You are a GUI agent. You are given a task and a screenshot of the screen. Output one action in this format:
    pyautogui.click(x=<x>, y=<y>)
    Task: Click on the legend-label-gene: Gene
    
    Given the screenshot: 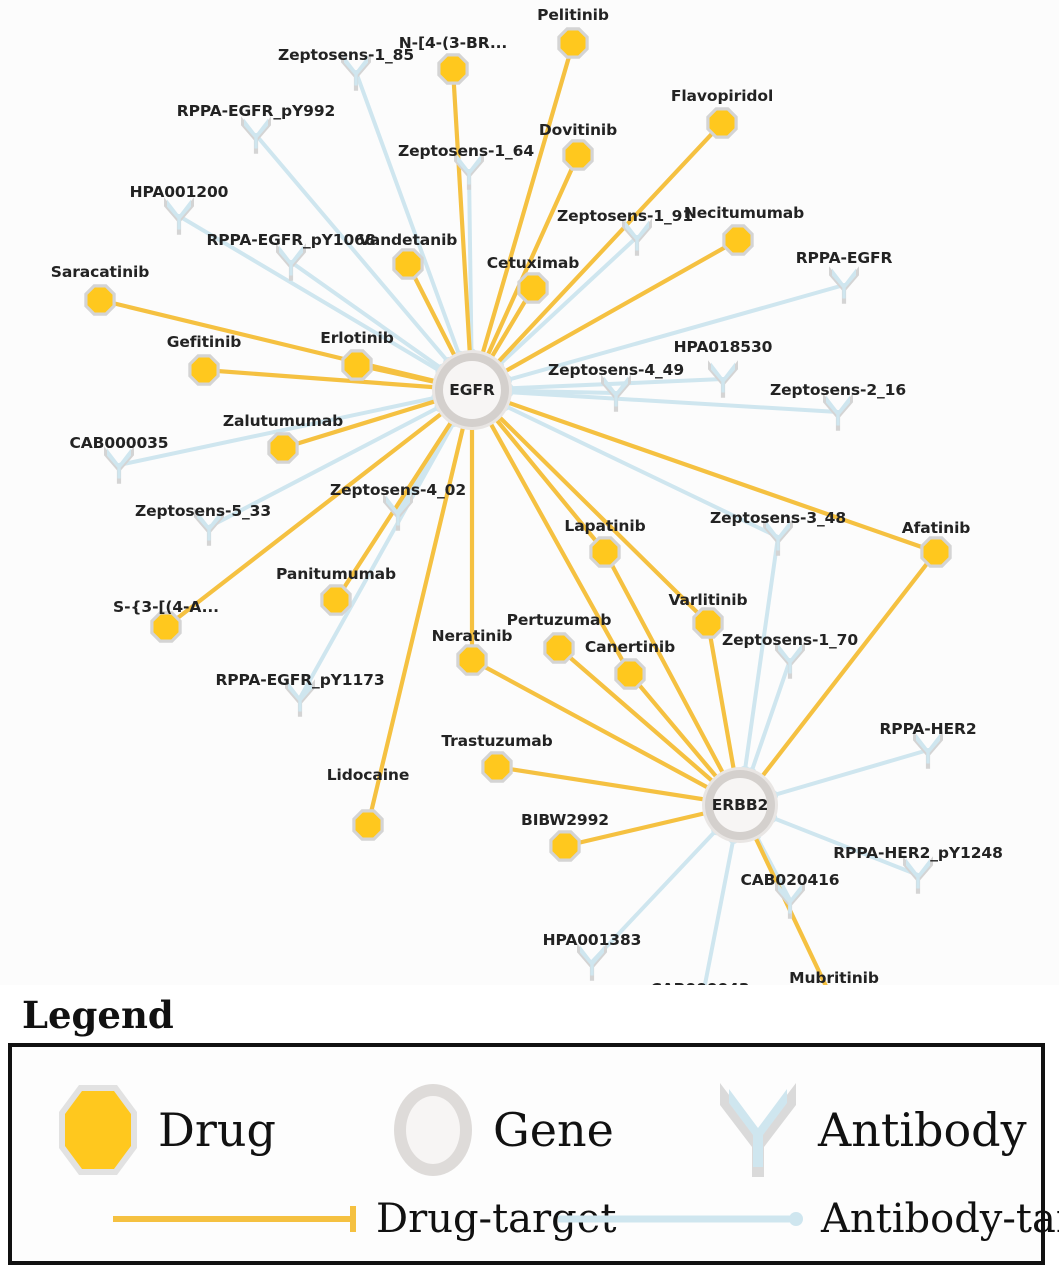 What is the action you would take?
    pyautogui.click(x=553, y=1130)
    